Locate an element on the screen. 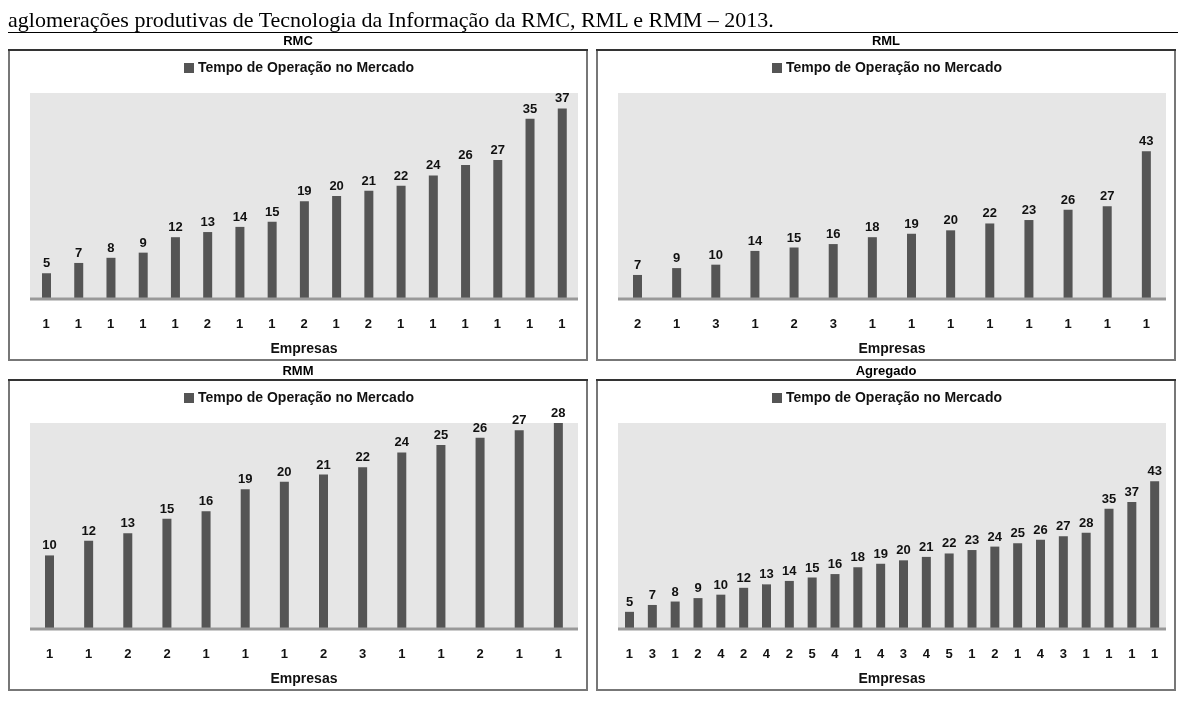 This screenshot has height=717, width=1187. chart-title: RML is located at coordinates (886, 42).